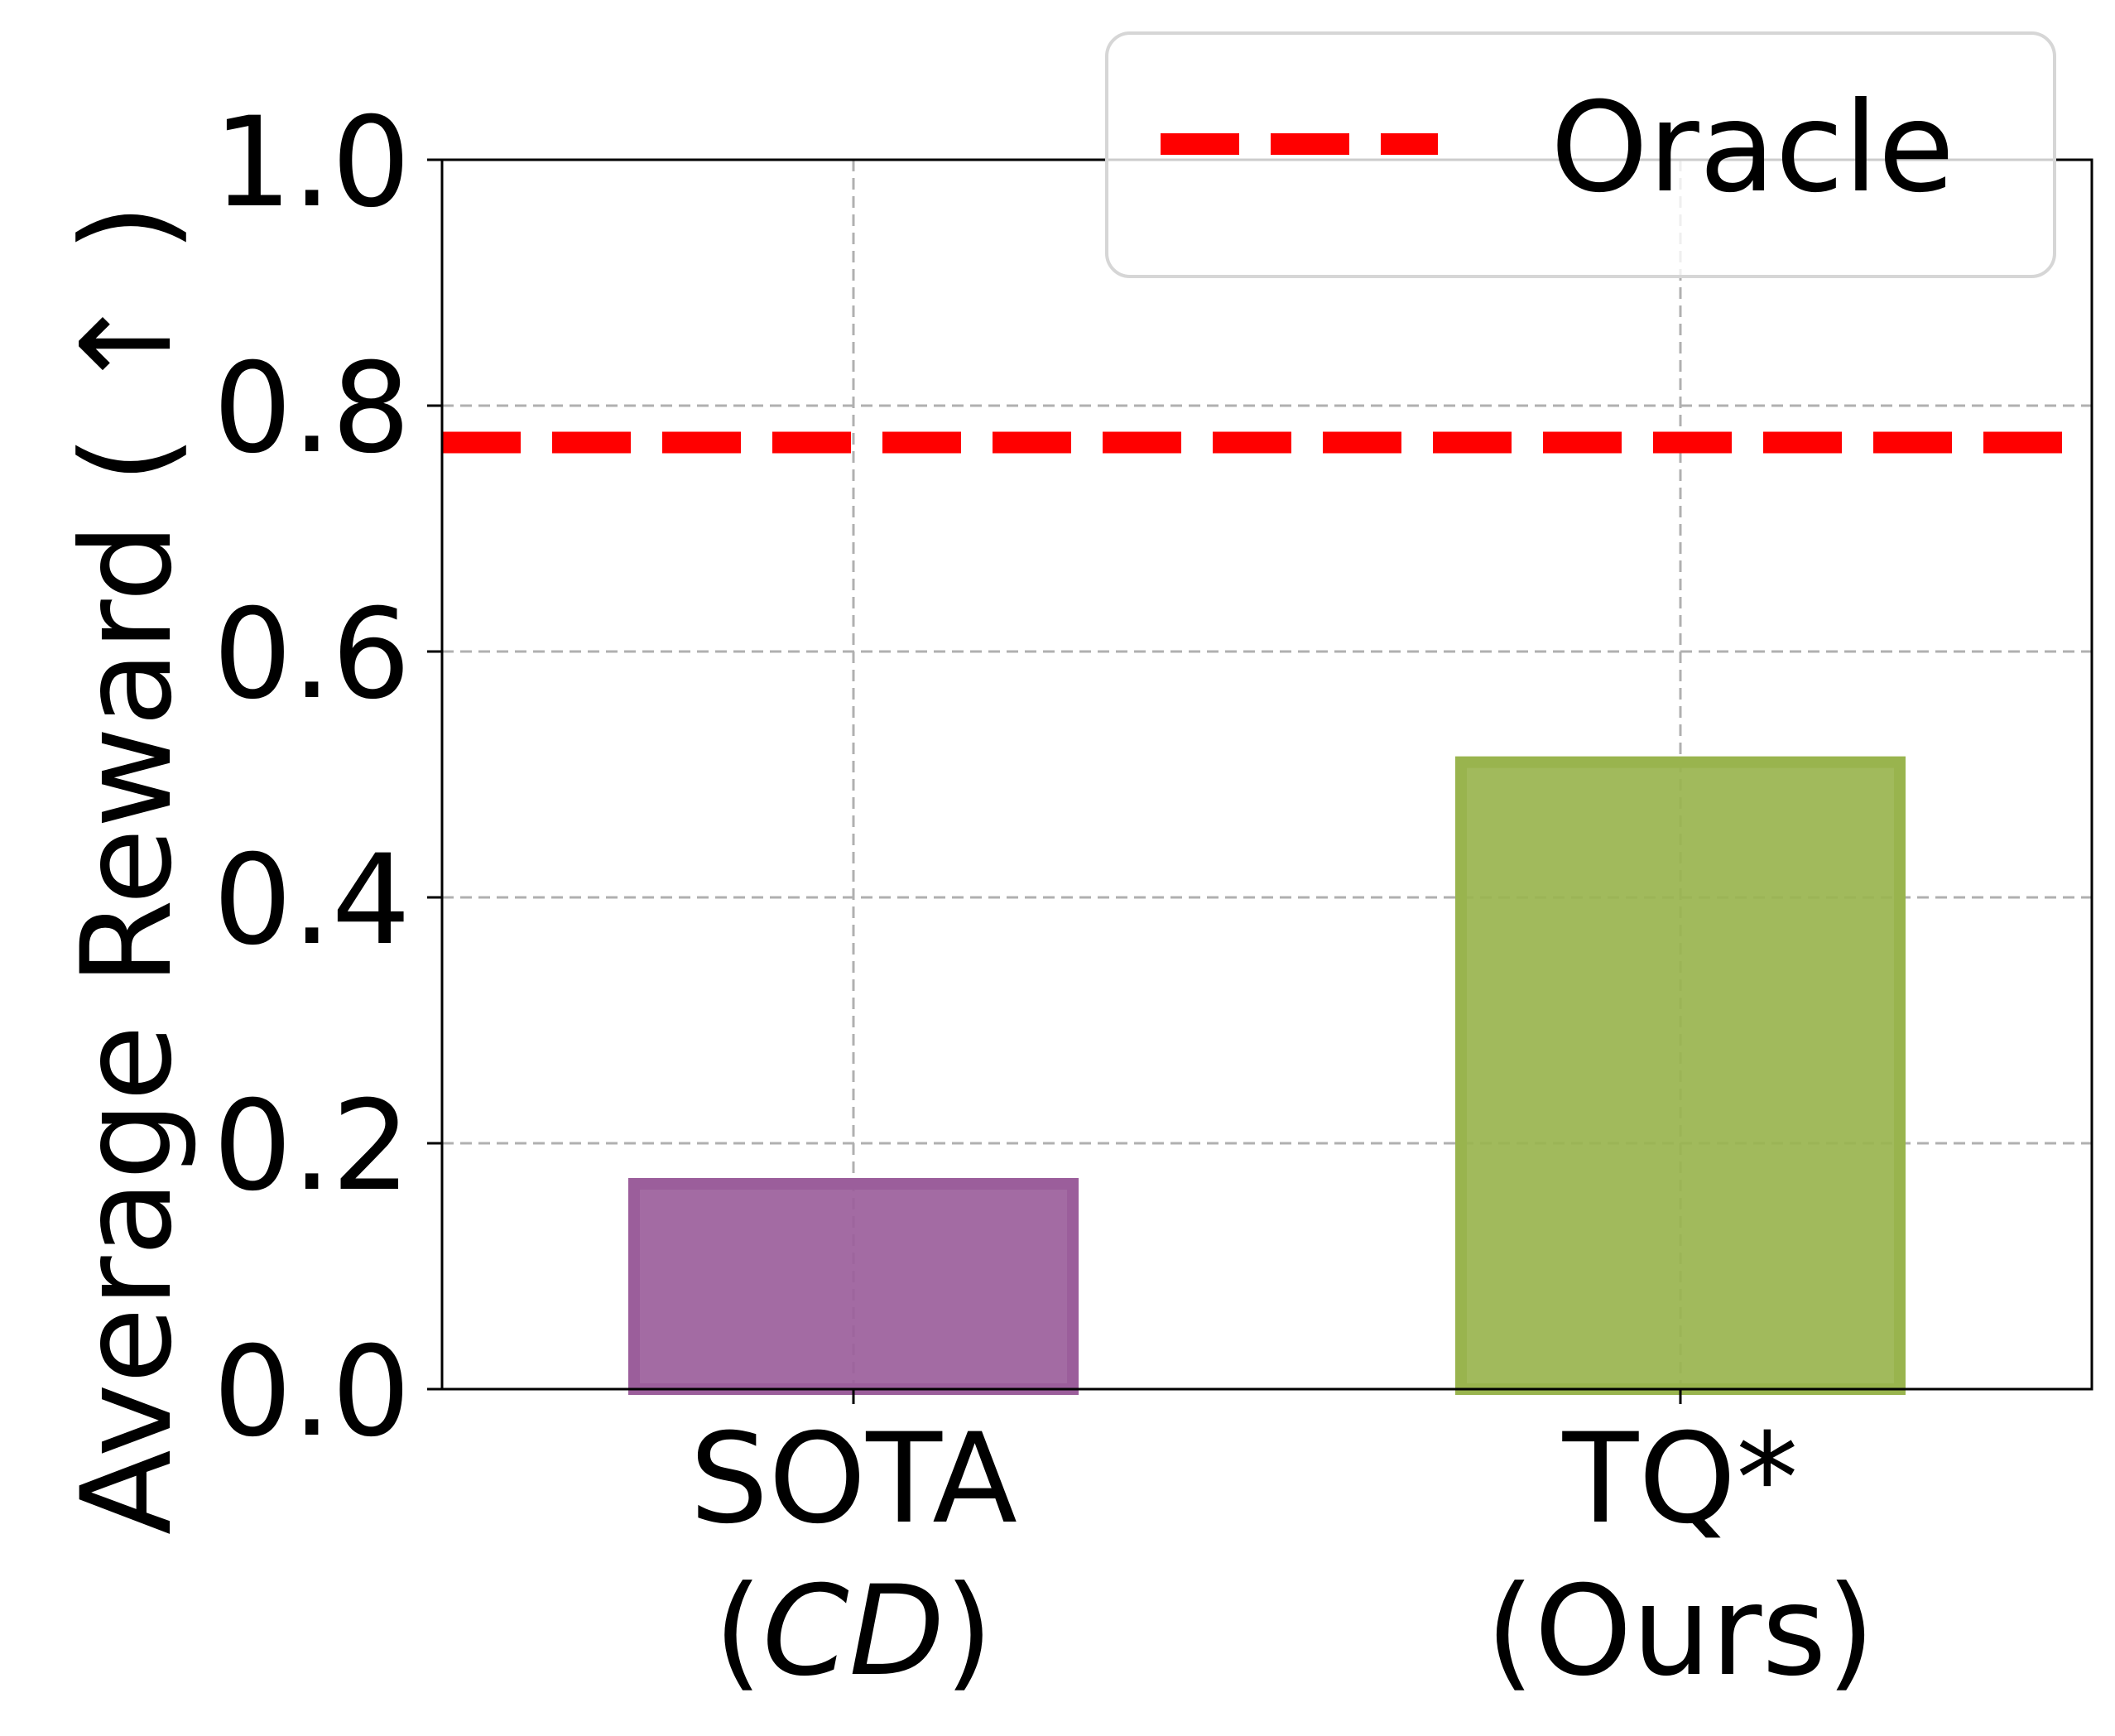  Describe the element at coordinates (312, 1392) in the screenshot. I see `y-tick-label: 0.0` at that location.